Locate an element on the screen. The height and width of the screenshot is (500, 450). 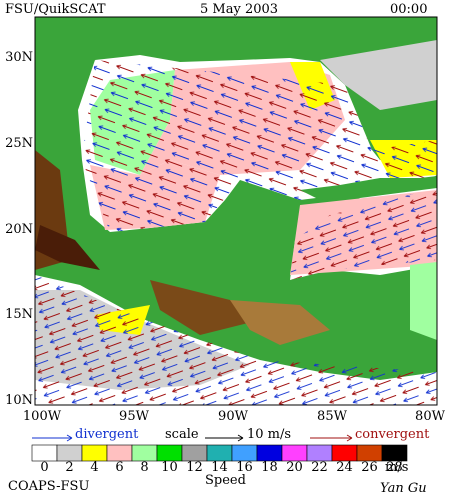
colorbar-label: 18 is located at coordinates (269, 467).